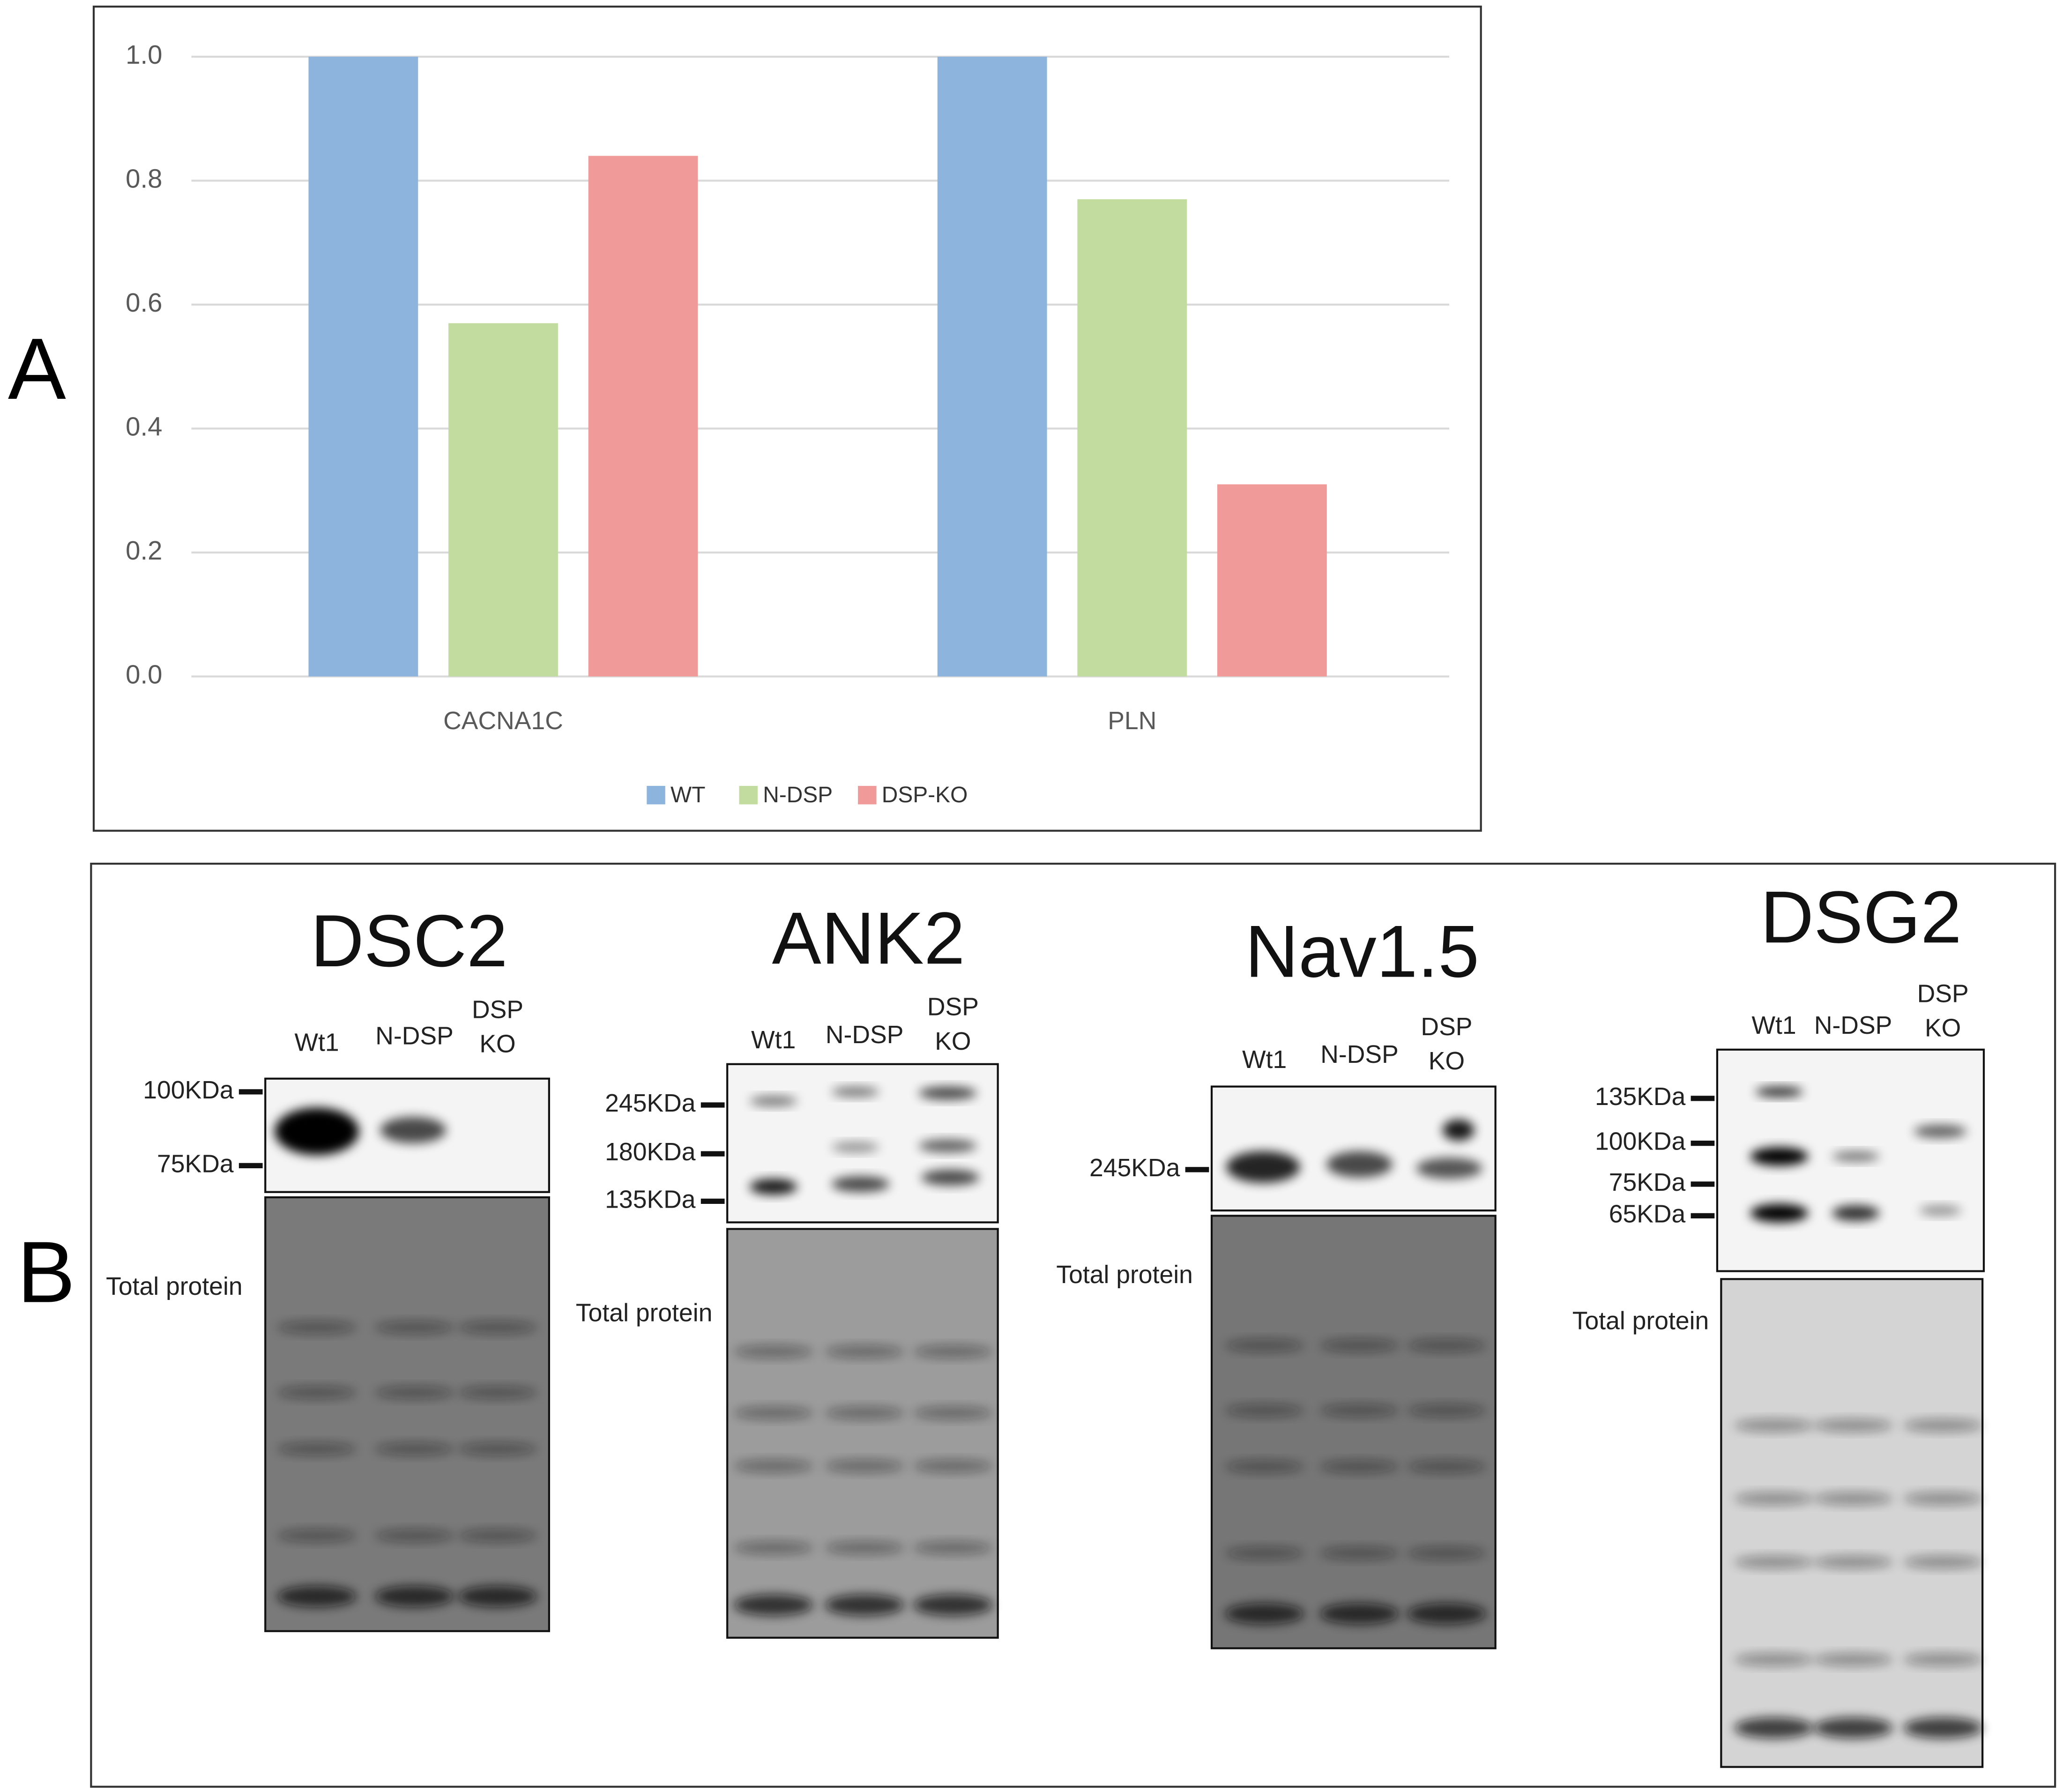 Image resolution: width=2063 pixels, height=1792 pixels. I want to click on y-tick-label: 0.6, so click(144, 302).